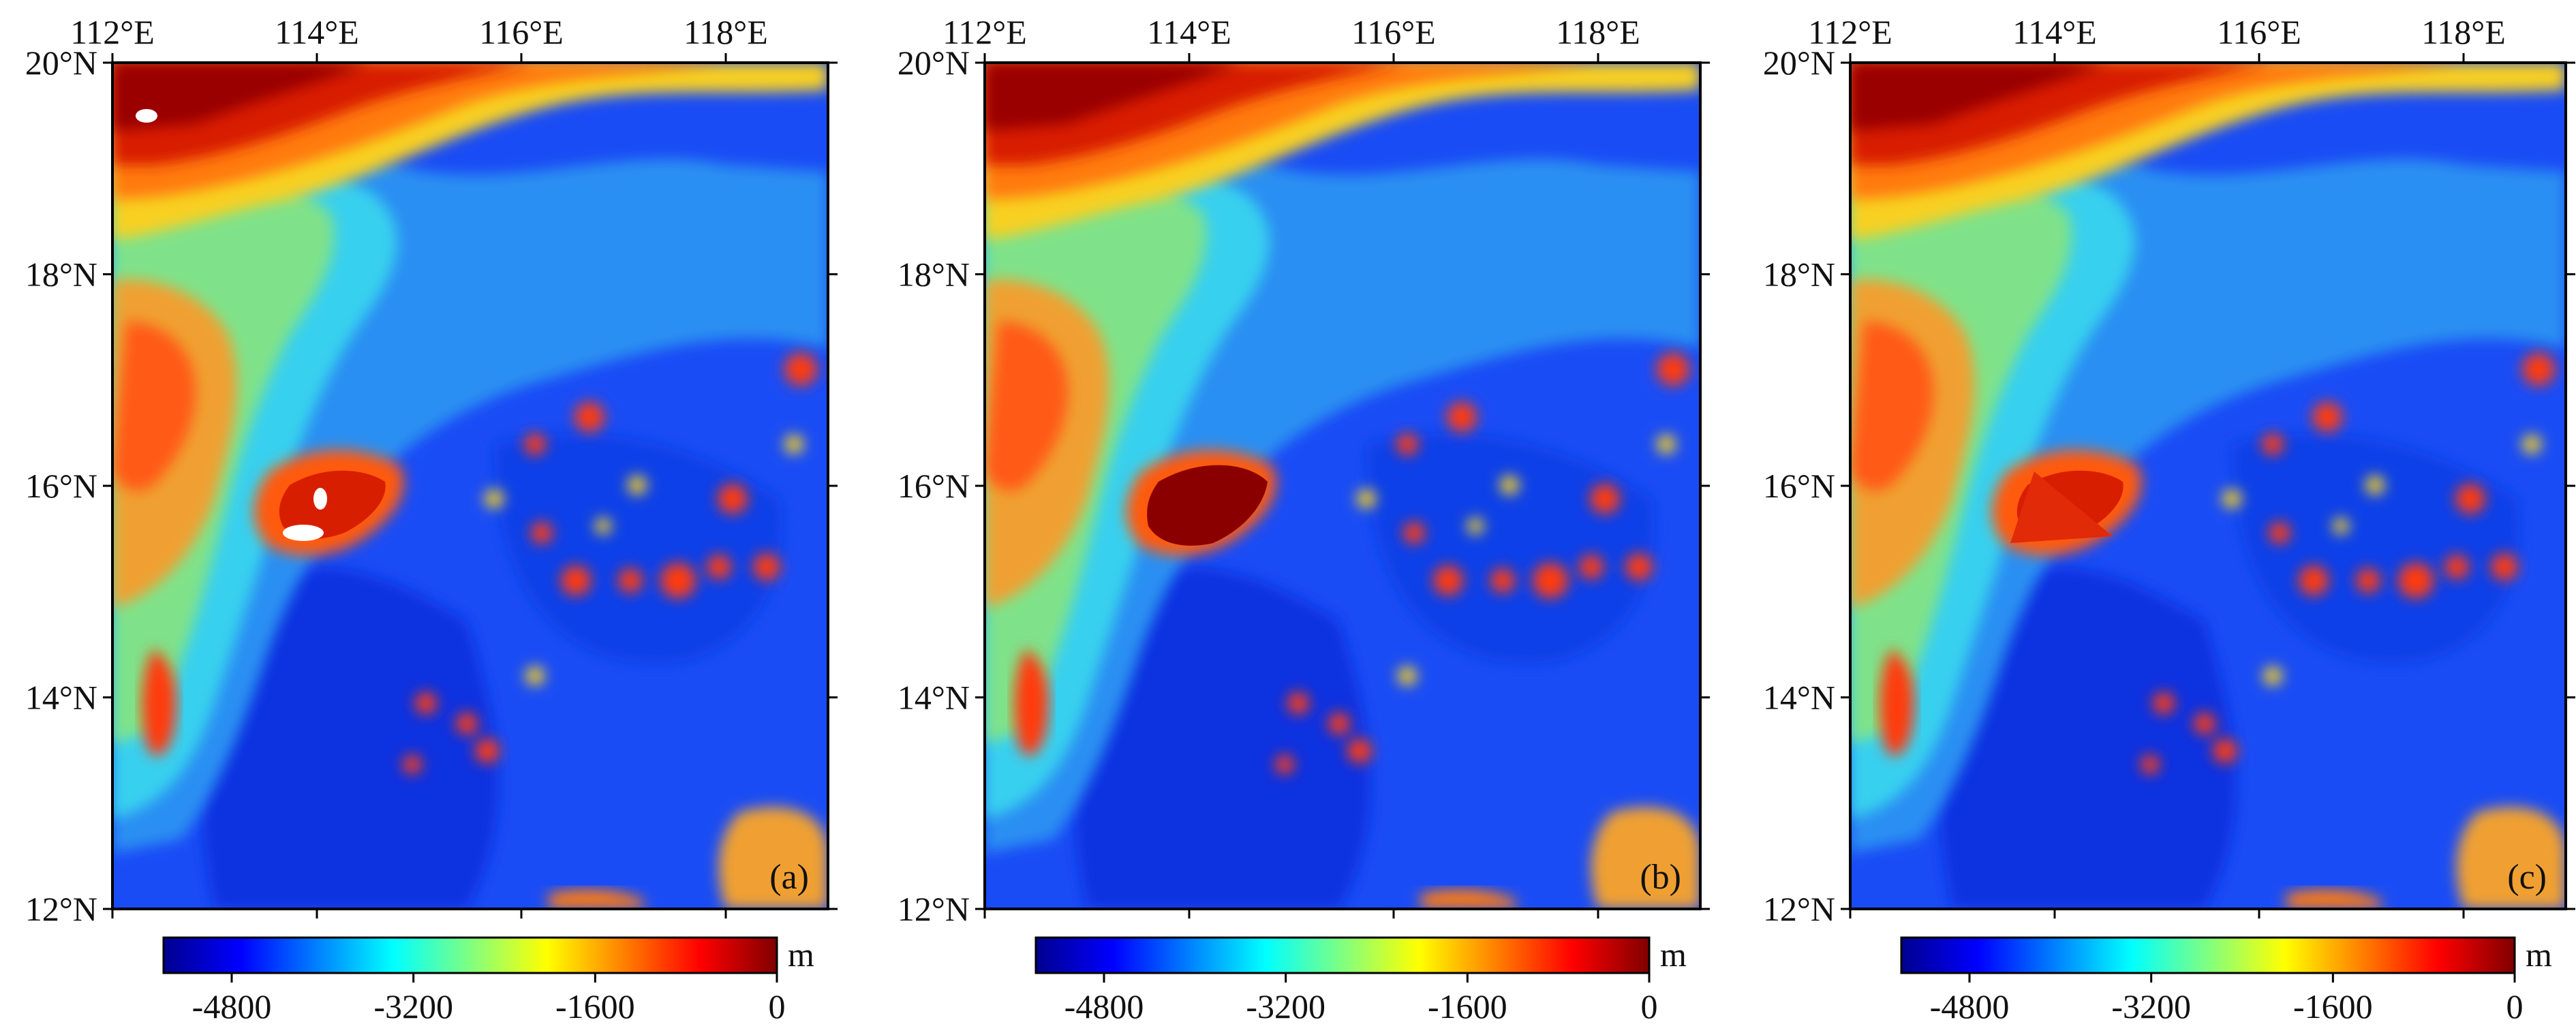  What do you see at coordinates (2527, 877) in the screenshot?
I see `panel-label: (c)` at bounding box center [2527, 877].